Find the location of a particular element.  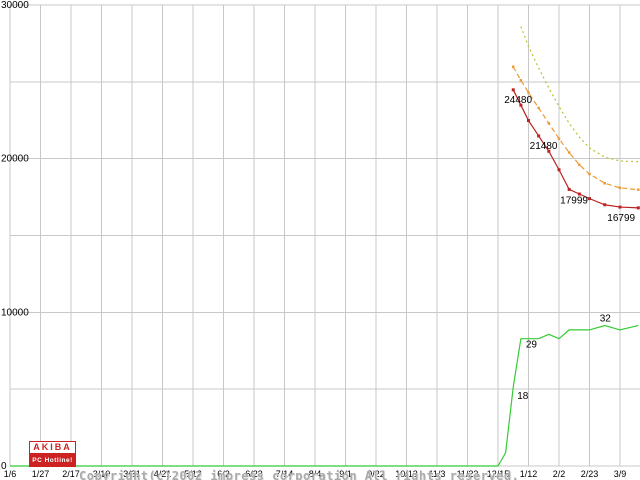

x-axis-tick-label: 12/15 is located at coordinates (498, 474).